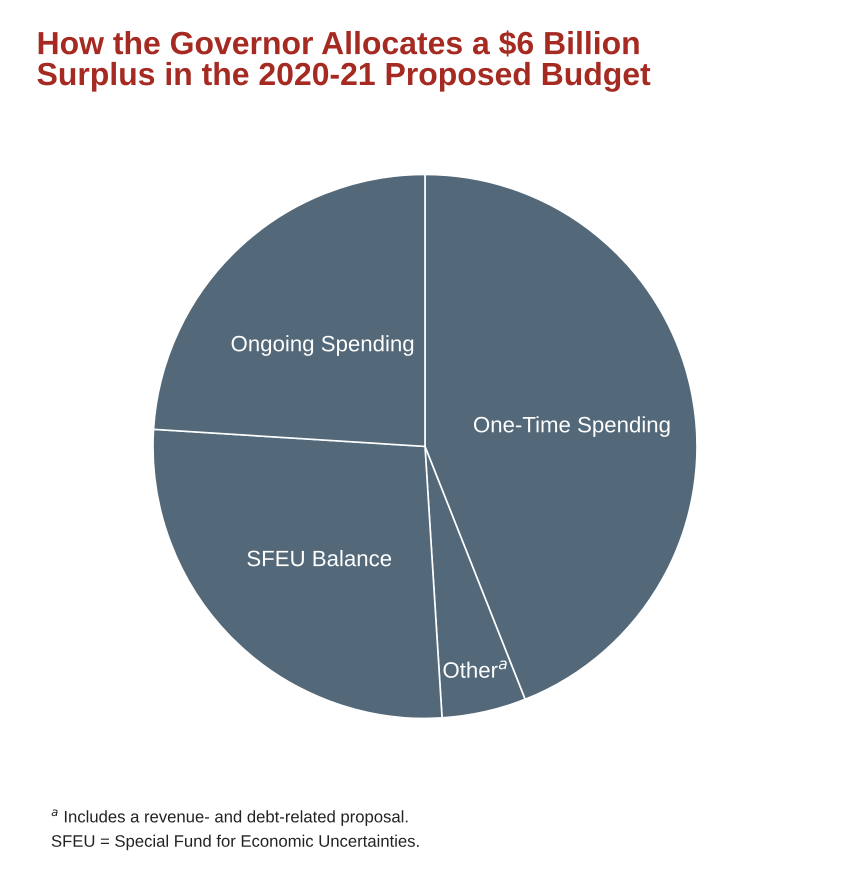 Image resolution: width=850 pixels, height=884 pixels. What do you see at coordinates (319, 558) in the screenshot?
I see `slice-label: SFEU Balance` at bounding box center [319, 558].